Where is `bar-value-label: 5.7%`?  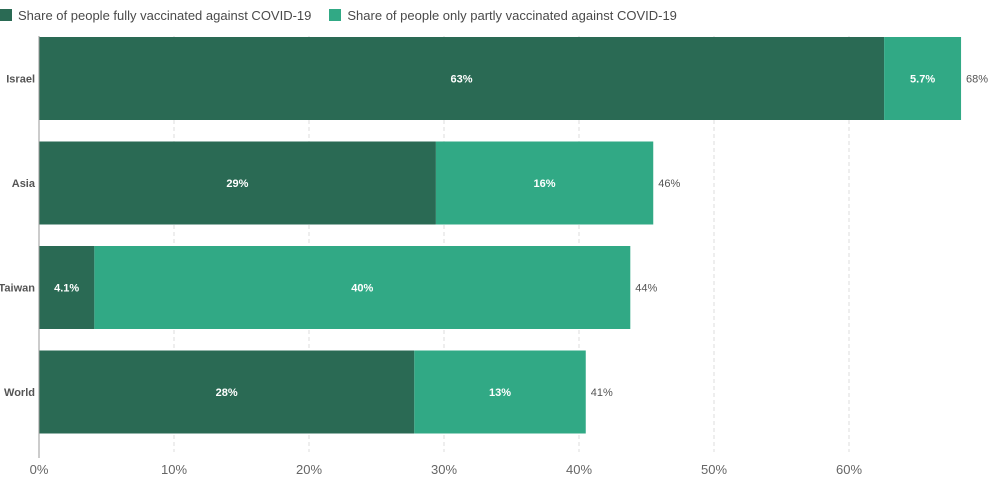
bar-value-label: 5.7% is located at coordinates (922, 80).